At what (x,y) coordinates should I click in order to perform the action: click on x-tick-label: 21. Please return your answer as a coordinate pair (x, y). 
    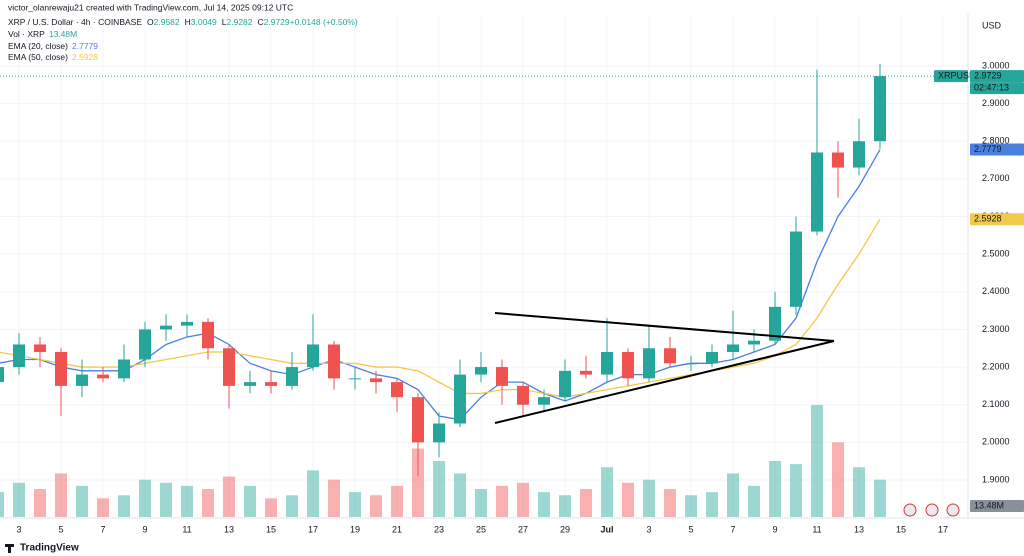
    Looking at the image, I should click on (397, 529).